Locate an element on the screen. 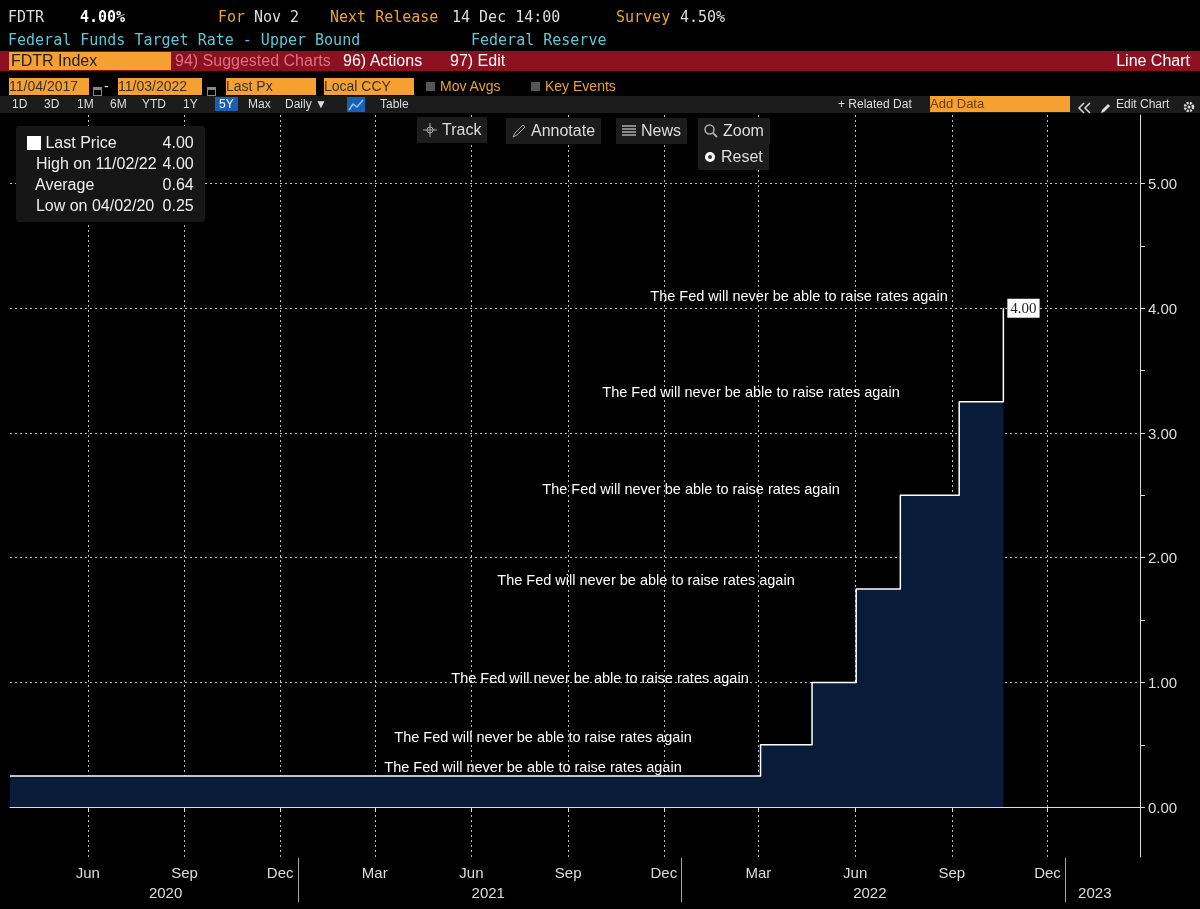 The width and height of the screenshot is (1200, 909). text: Nov 2 is located at coordinates (277, 17).